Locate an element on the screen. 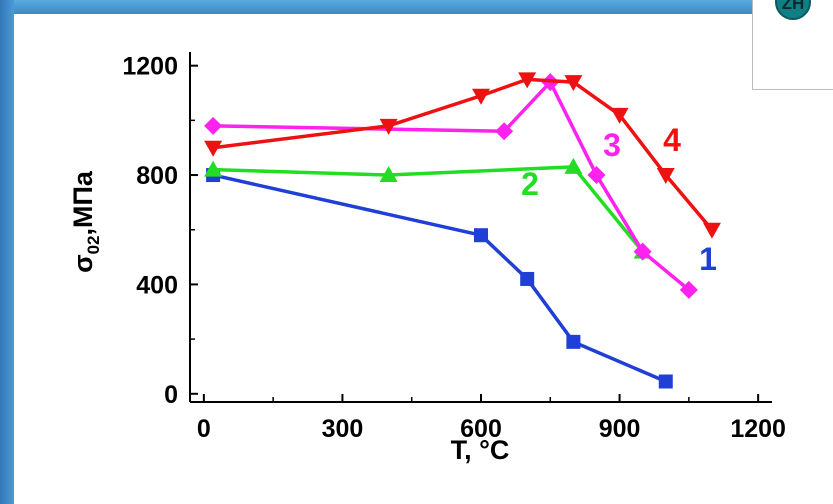 This screenshot has width=833, height=504. series-label-2: 2 is located at coordinates (530, 184).